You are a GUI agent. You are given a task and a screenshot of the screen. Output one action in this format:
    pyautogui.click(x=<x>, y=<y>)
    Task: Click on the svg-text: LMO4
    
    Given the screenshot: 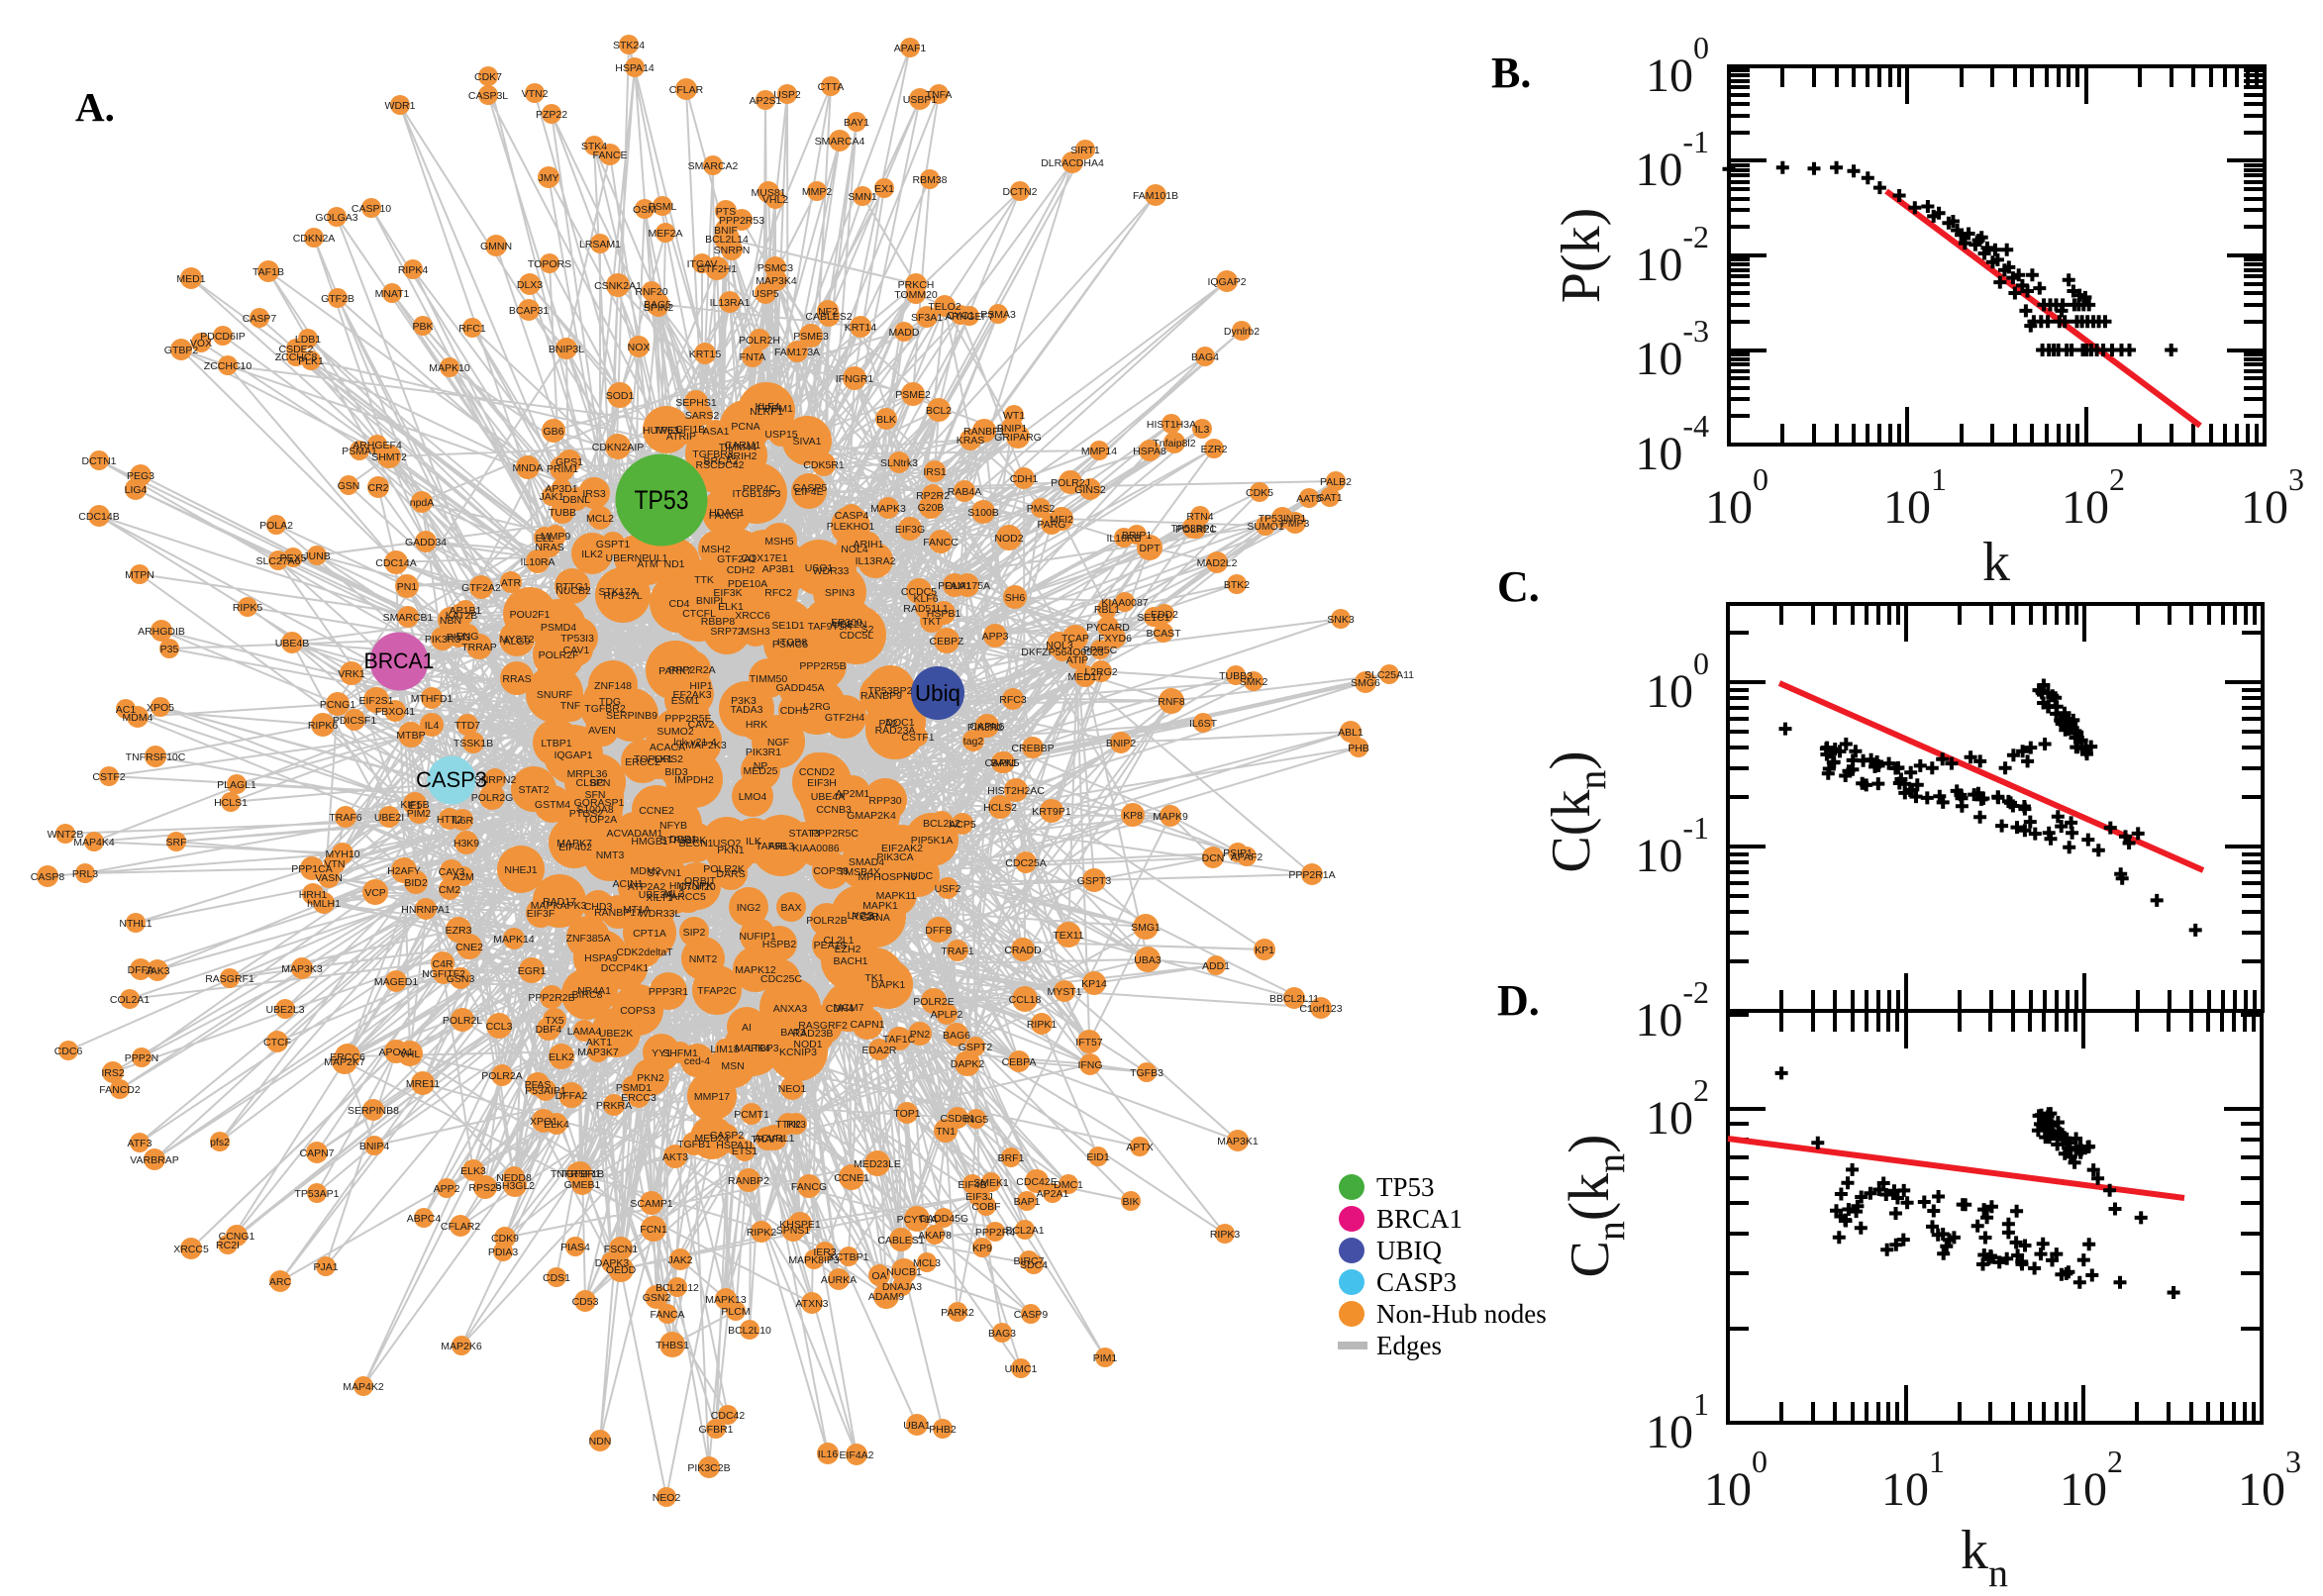 What is the action you would take?
    pyautogui.click(x=753, y=797)
    